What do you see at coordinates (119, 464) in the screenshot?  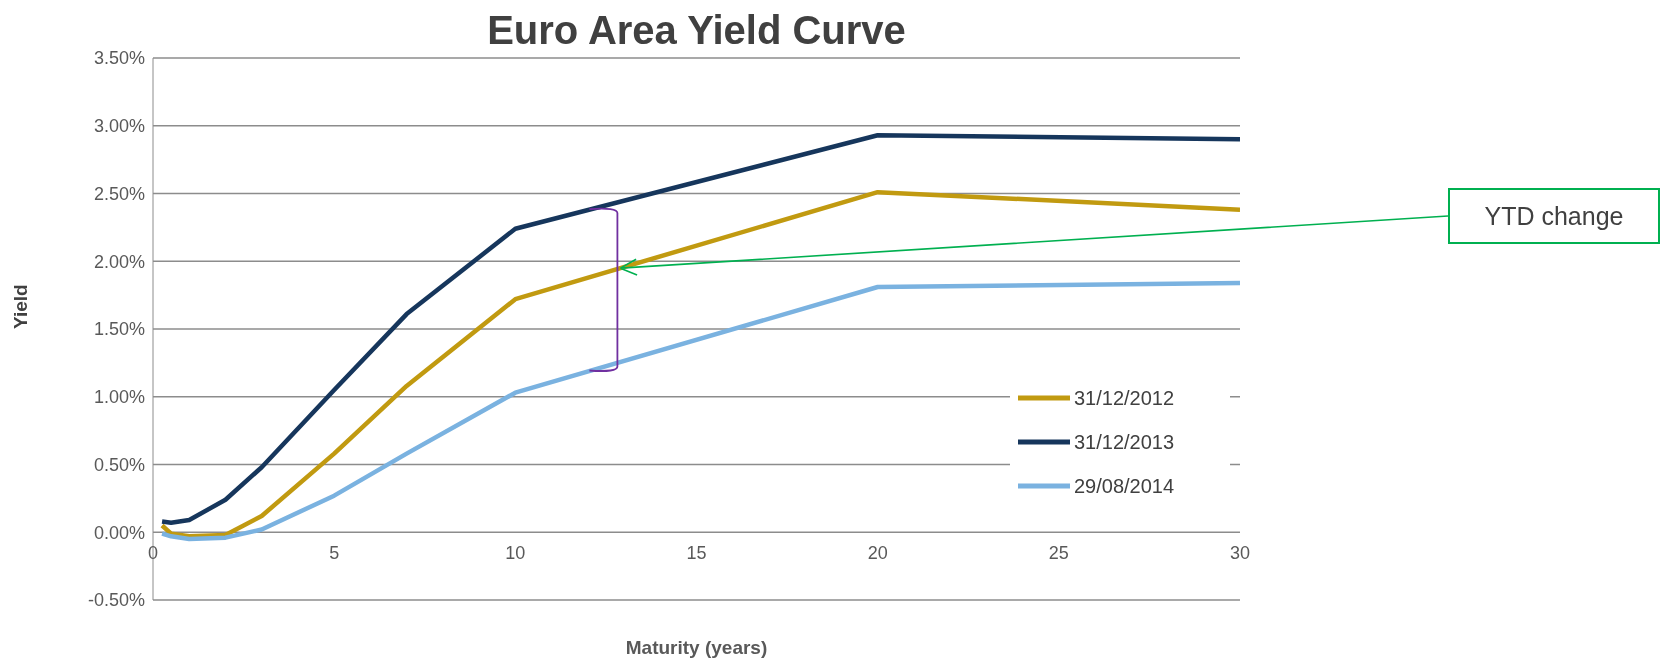 I see `y-tick-label: 0.50%` at bounding box center [119, 464].